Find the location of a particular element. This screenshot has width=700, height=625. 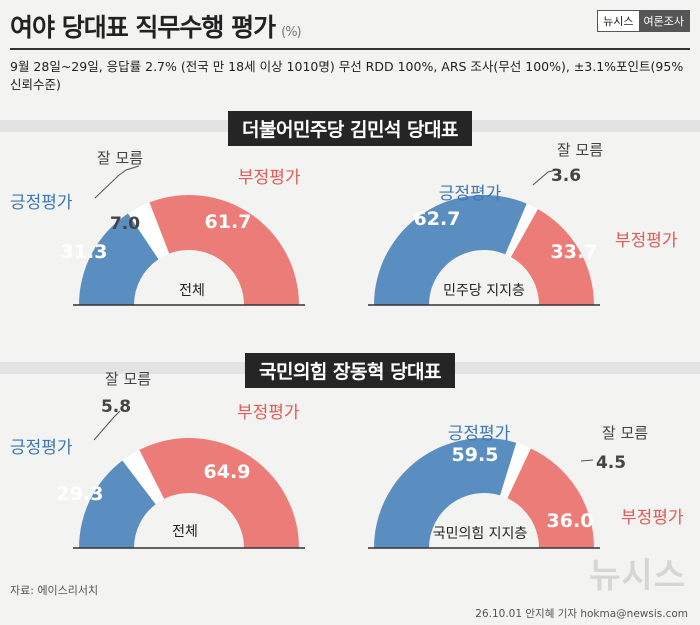

page-title: 여야 당대표 직무수행 평가 (%) is located at coordinates (156, 26).